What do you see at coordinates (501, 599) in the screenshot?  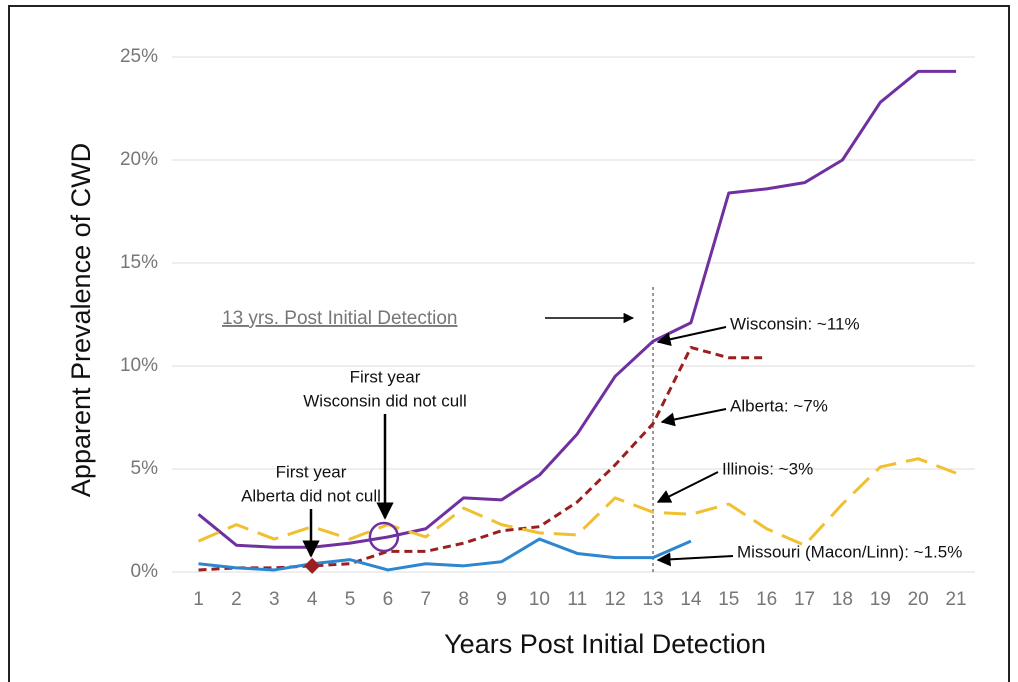 I see `x-tick-label: 9` at bounding box center [501, 599].